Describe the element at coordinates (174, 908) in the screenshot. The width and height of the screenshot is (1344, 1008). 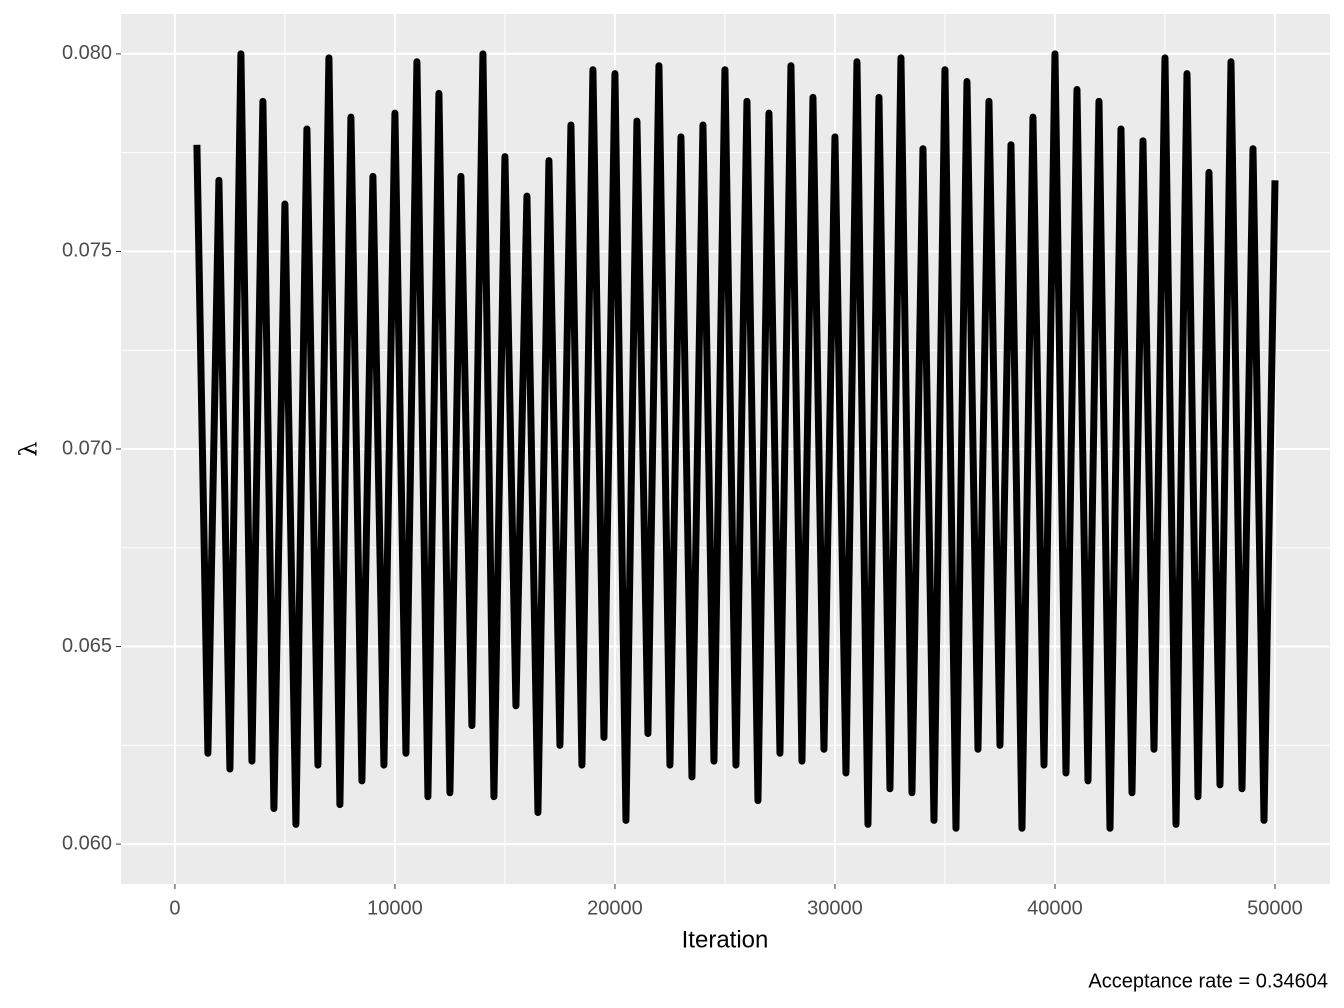
I see `x-tick-label: 0` at that location.